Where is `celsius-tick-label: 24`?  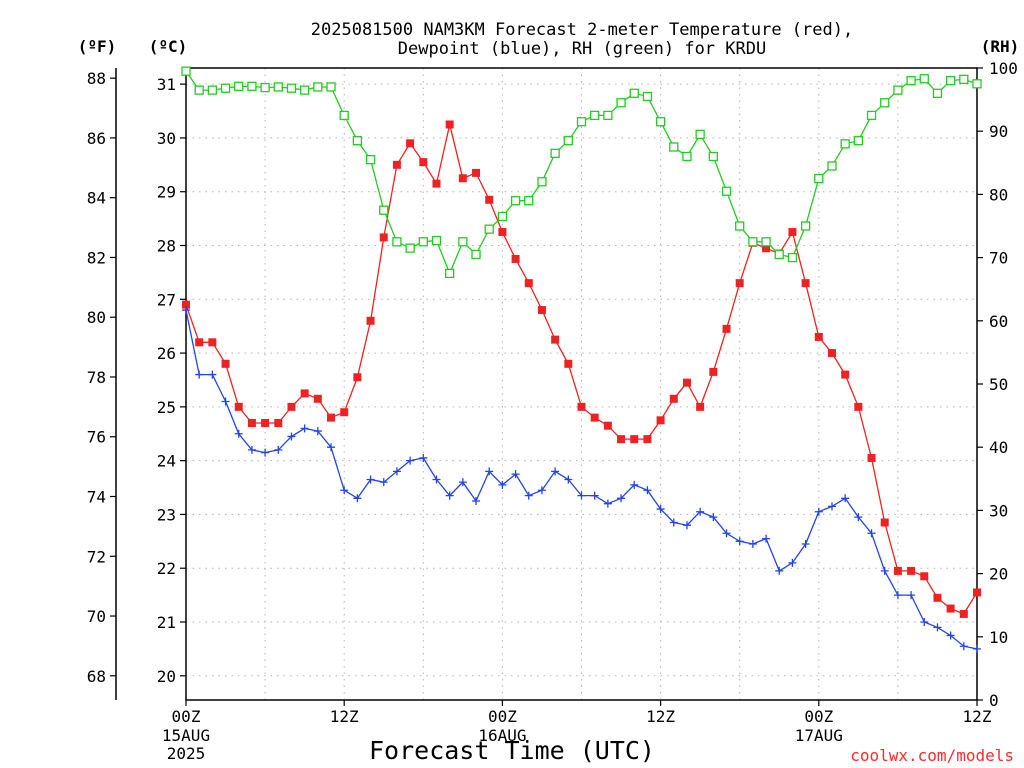
celsius-tick-label: 24 is located at coordinates (166, 461).